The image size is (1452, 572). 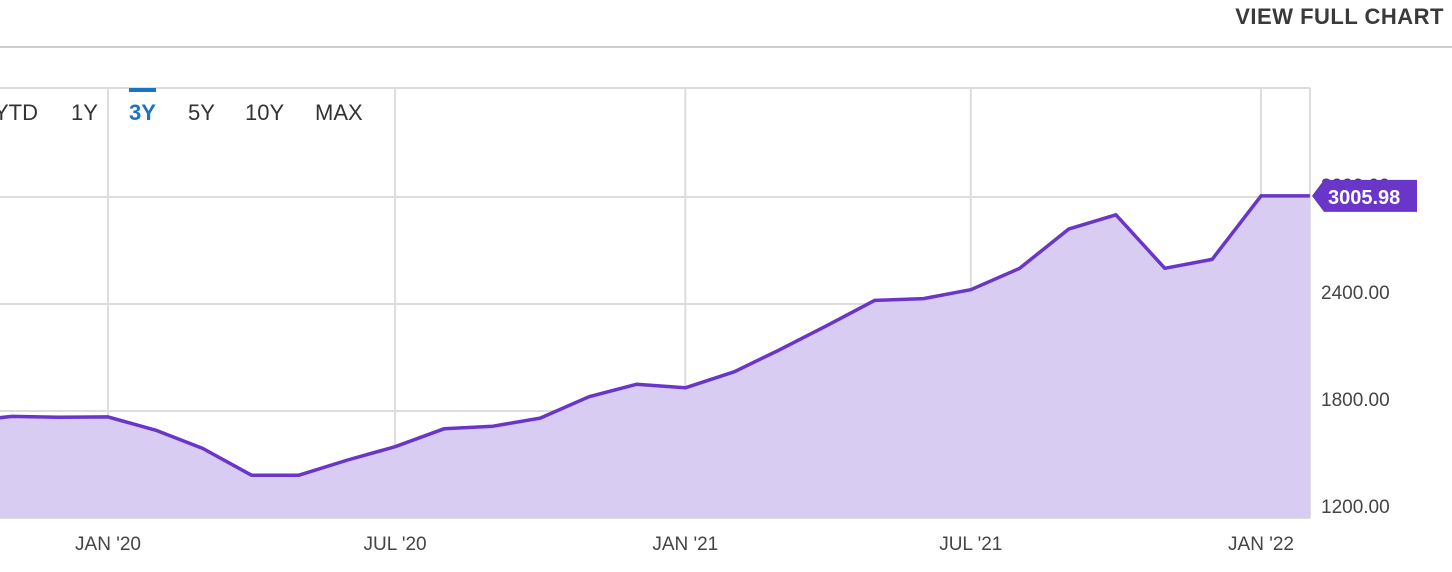 I want to click on tab-max: MAX, so click(x=339, y=112).